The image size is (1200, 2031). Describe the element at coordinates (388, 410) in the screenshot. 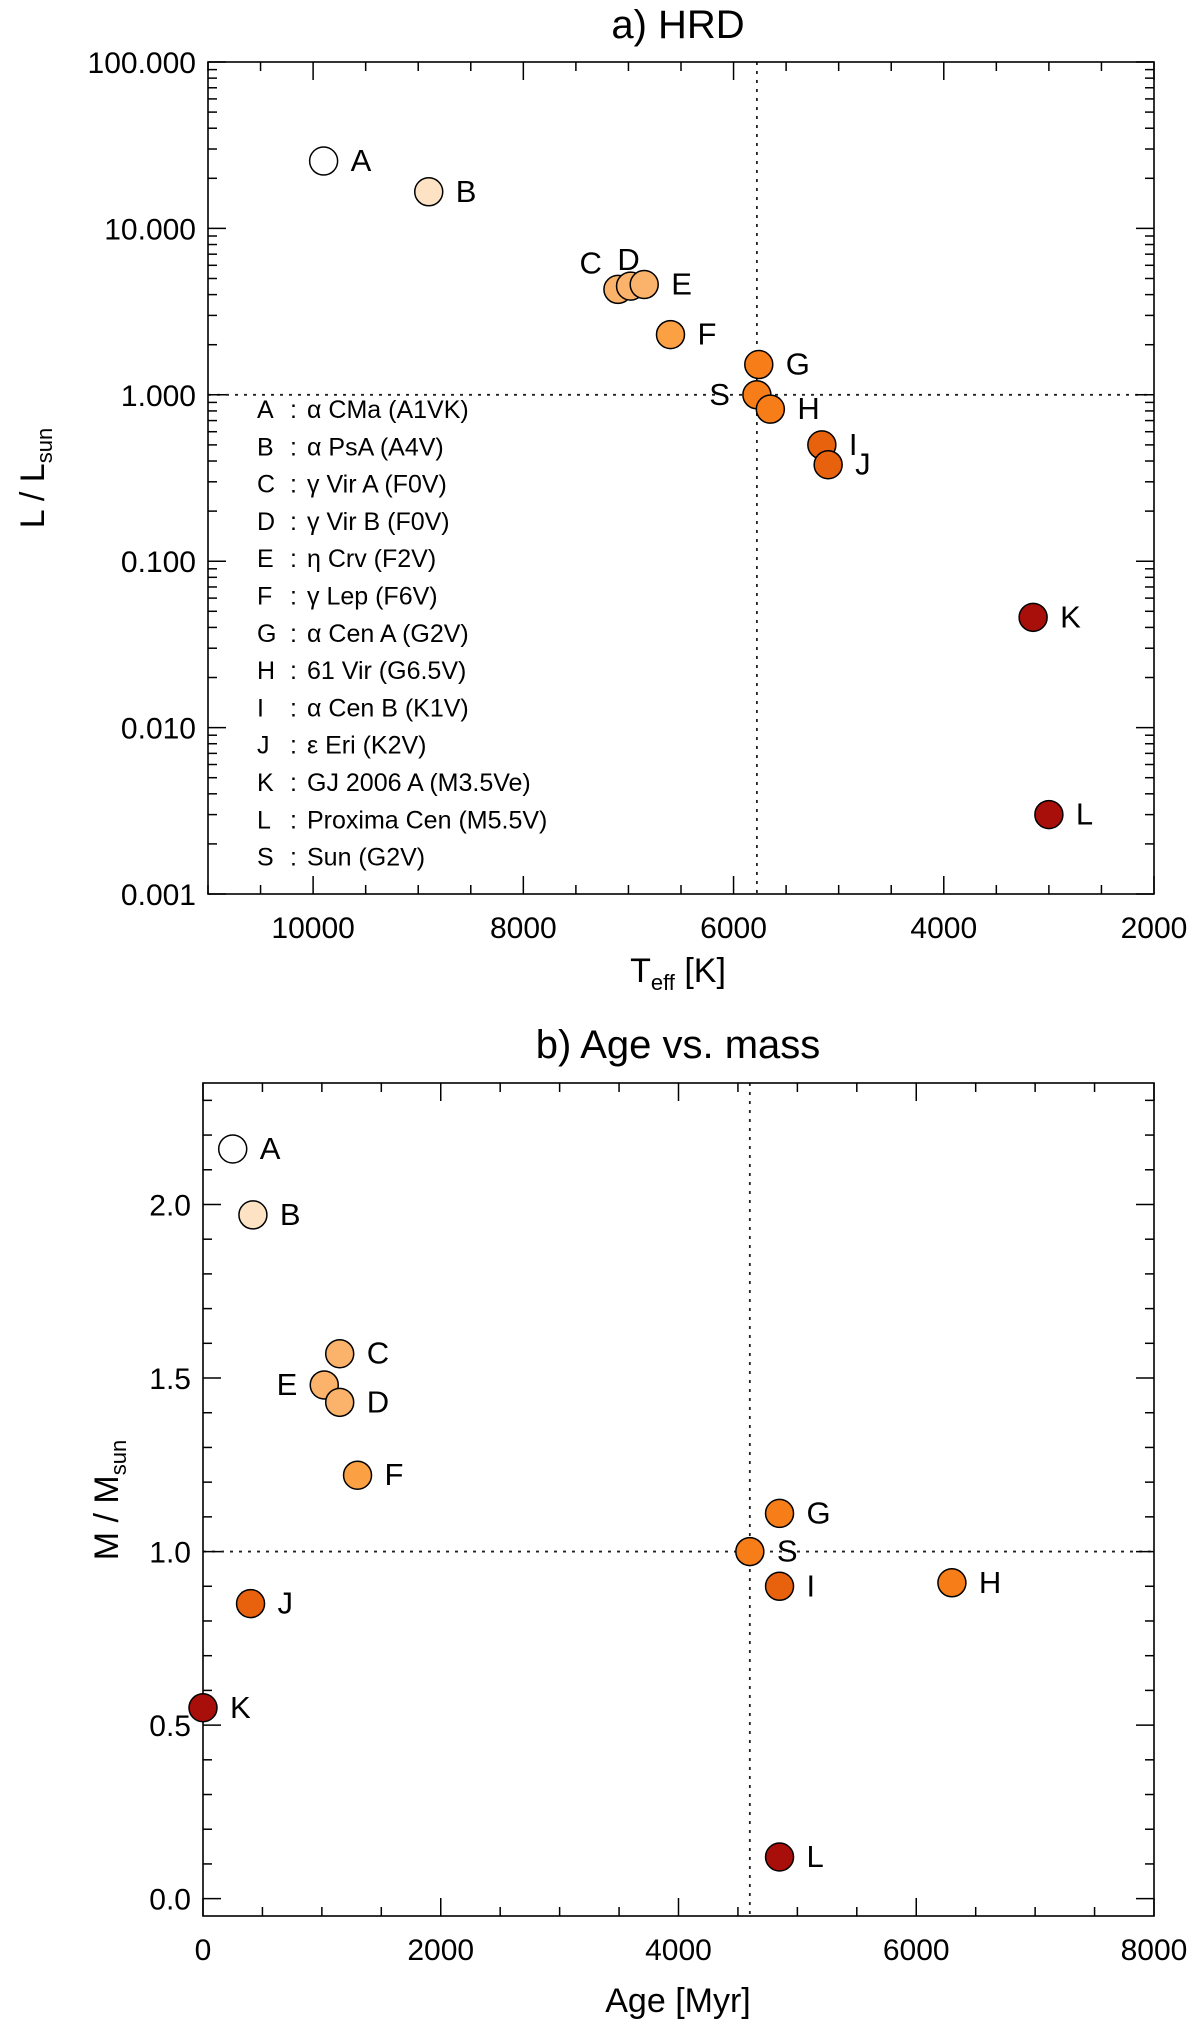

I see `legend-star-name: α CMa (A1VK)` at that location.